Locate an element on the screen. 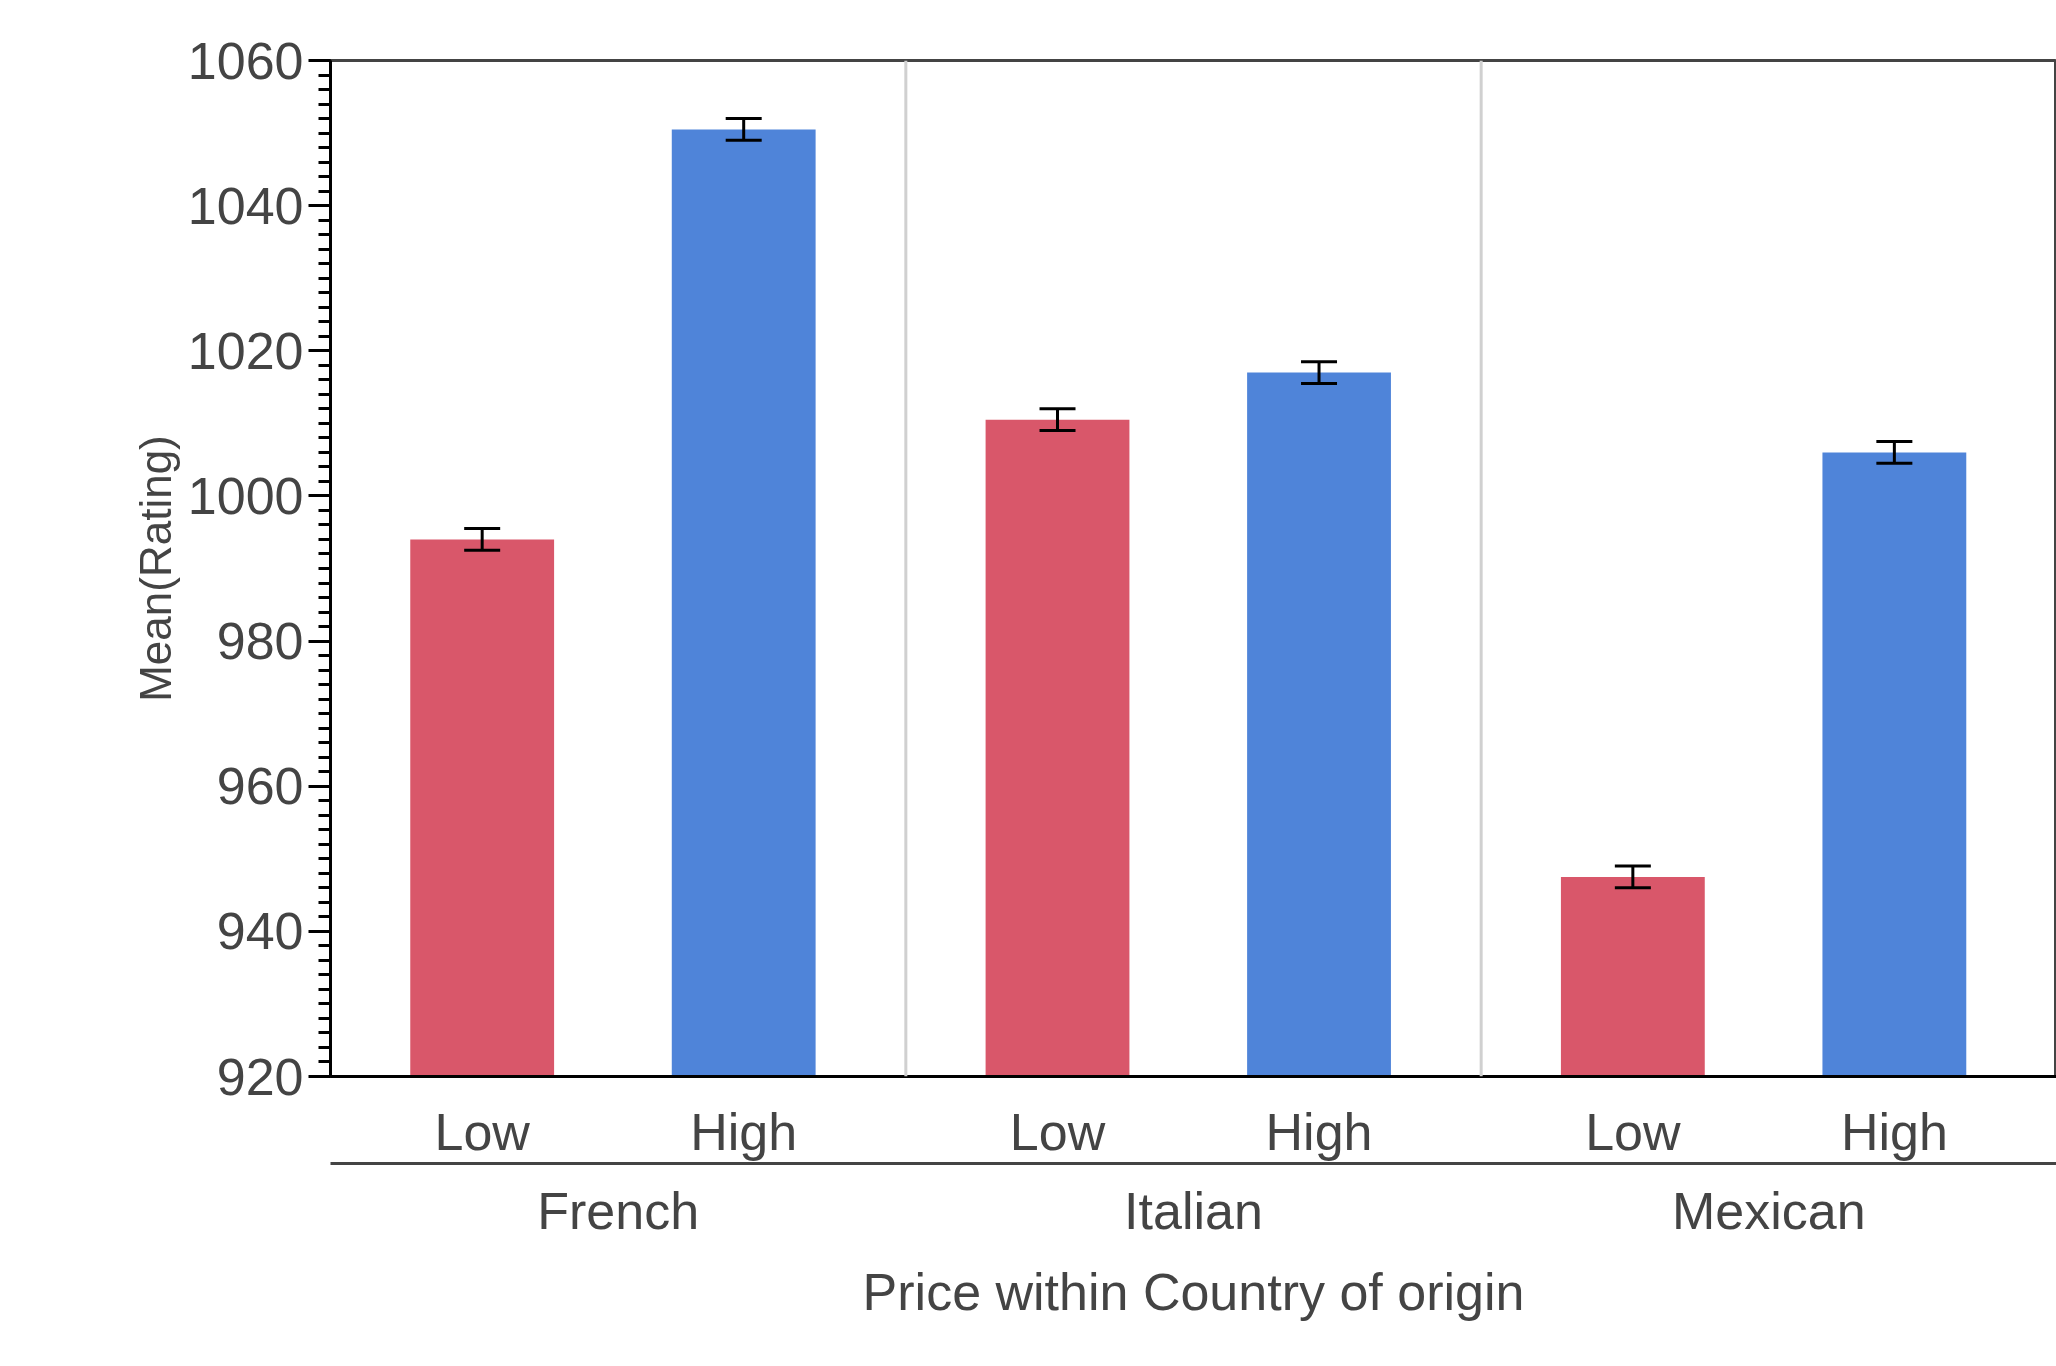 The width and height of the screenshot is (2056, 1366). text: Italian is located at coordinates (1193, 1210).